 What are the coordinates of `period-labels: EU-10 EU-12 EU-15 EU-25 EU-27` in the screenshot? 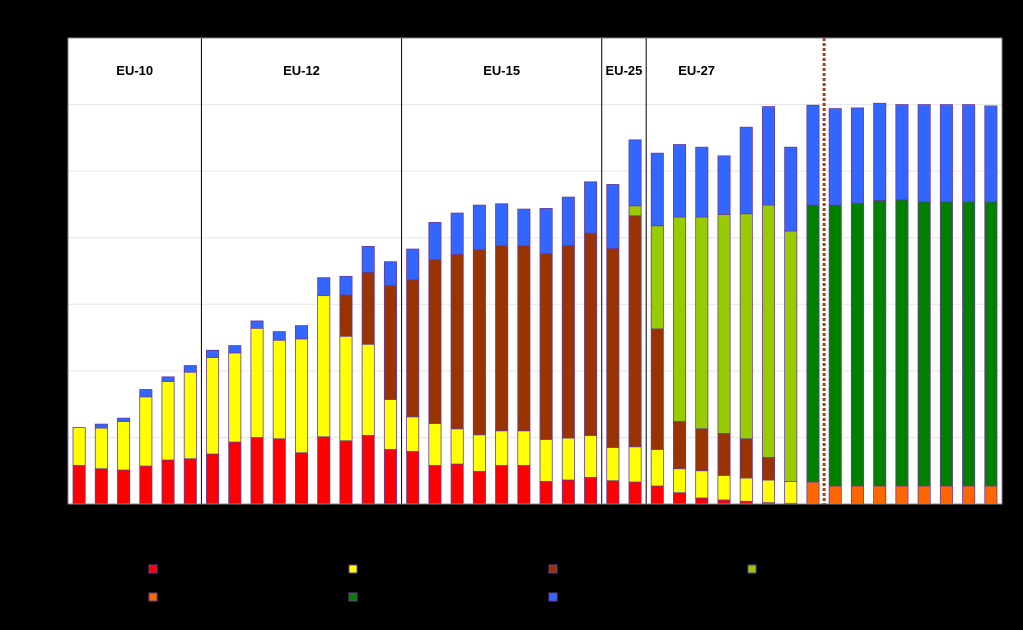 It's located at (415, 70).